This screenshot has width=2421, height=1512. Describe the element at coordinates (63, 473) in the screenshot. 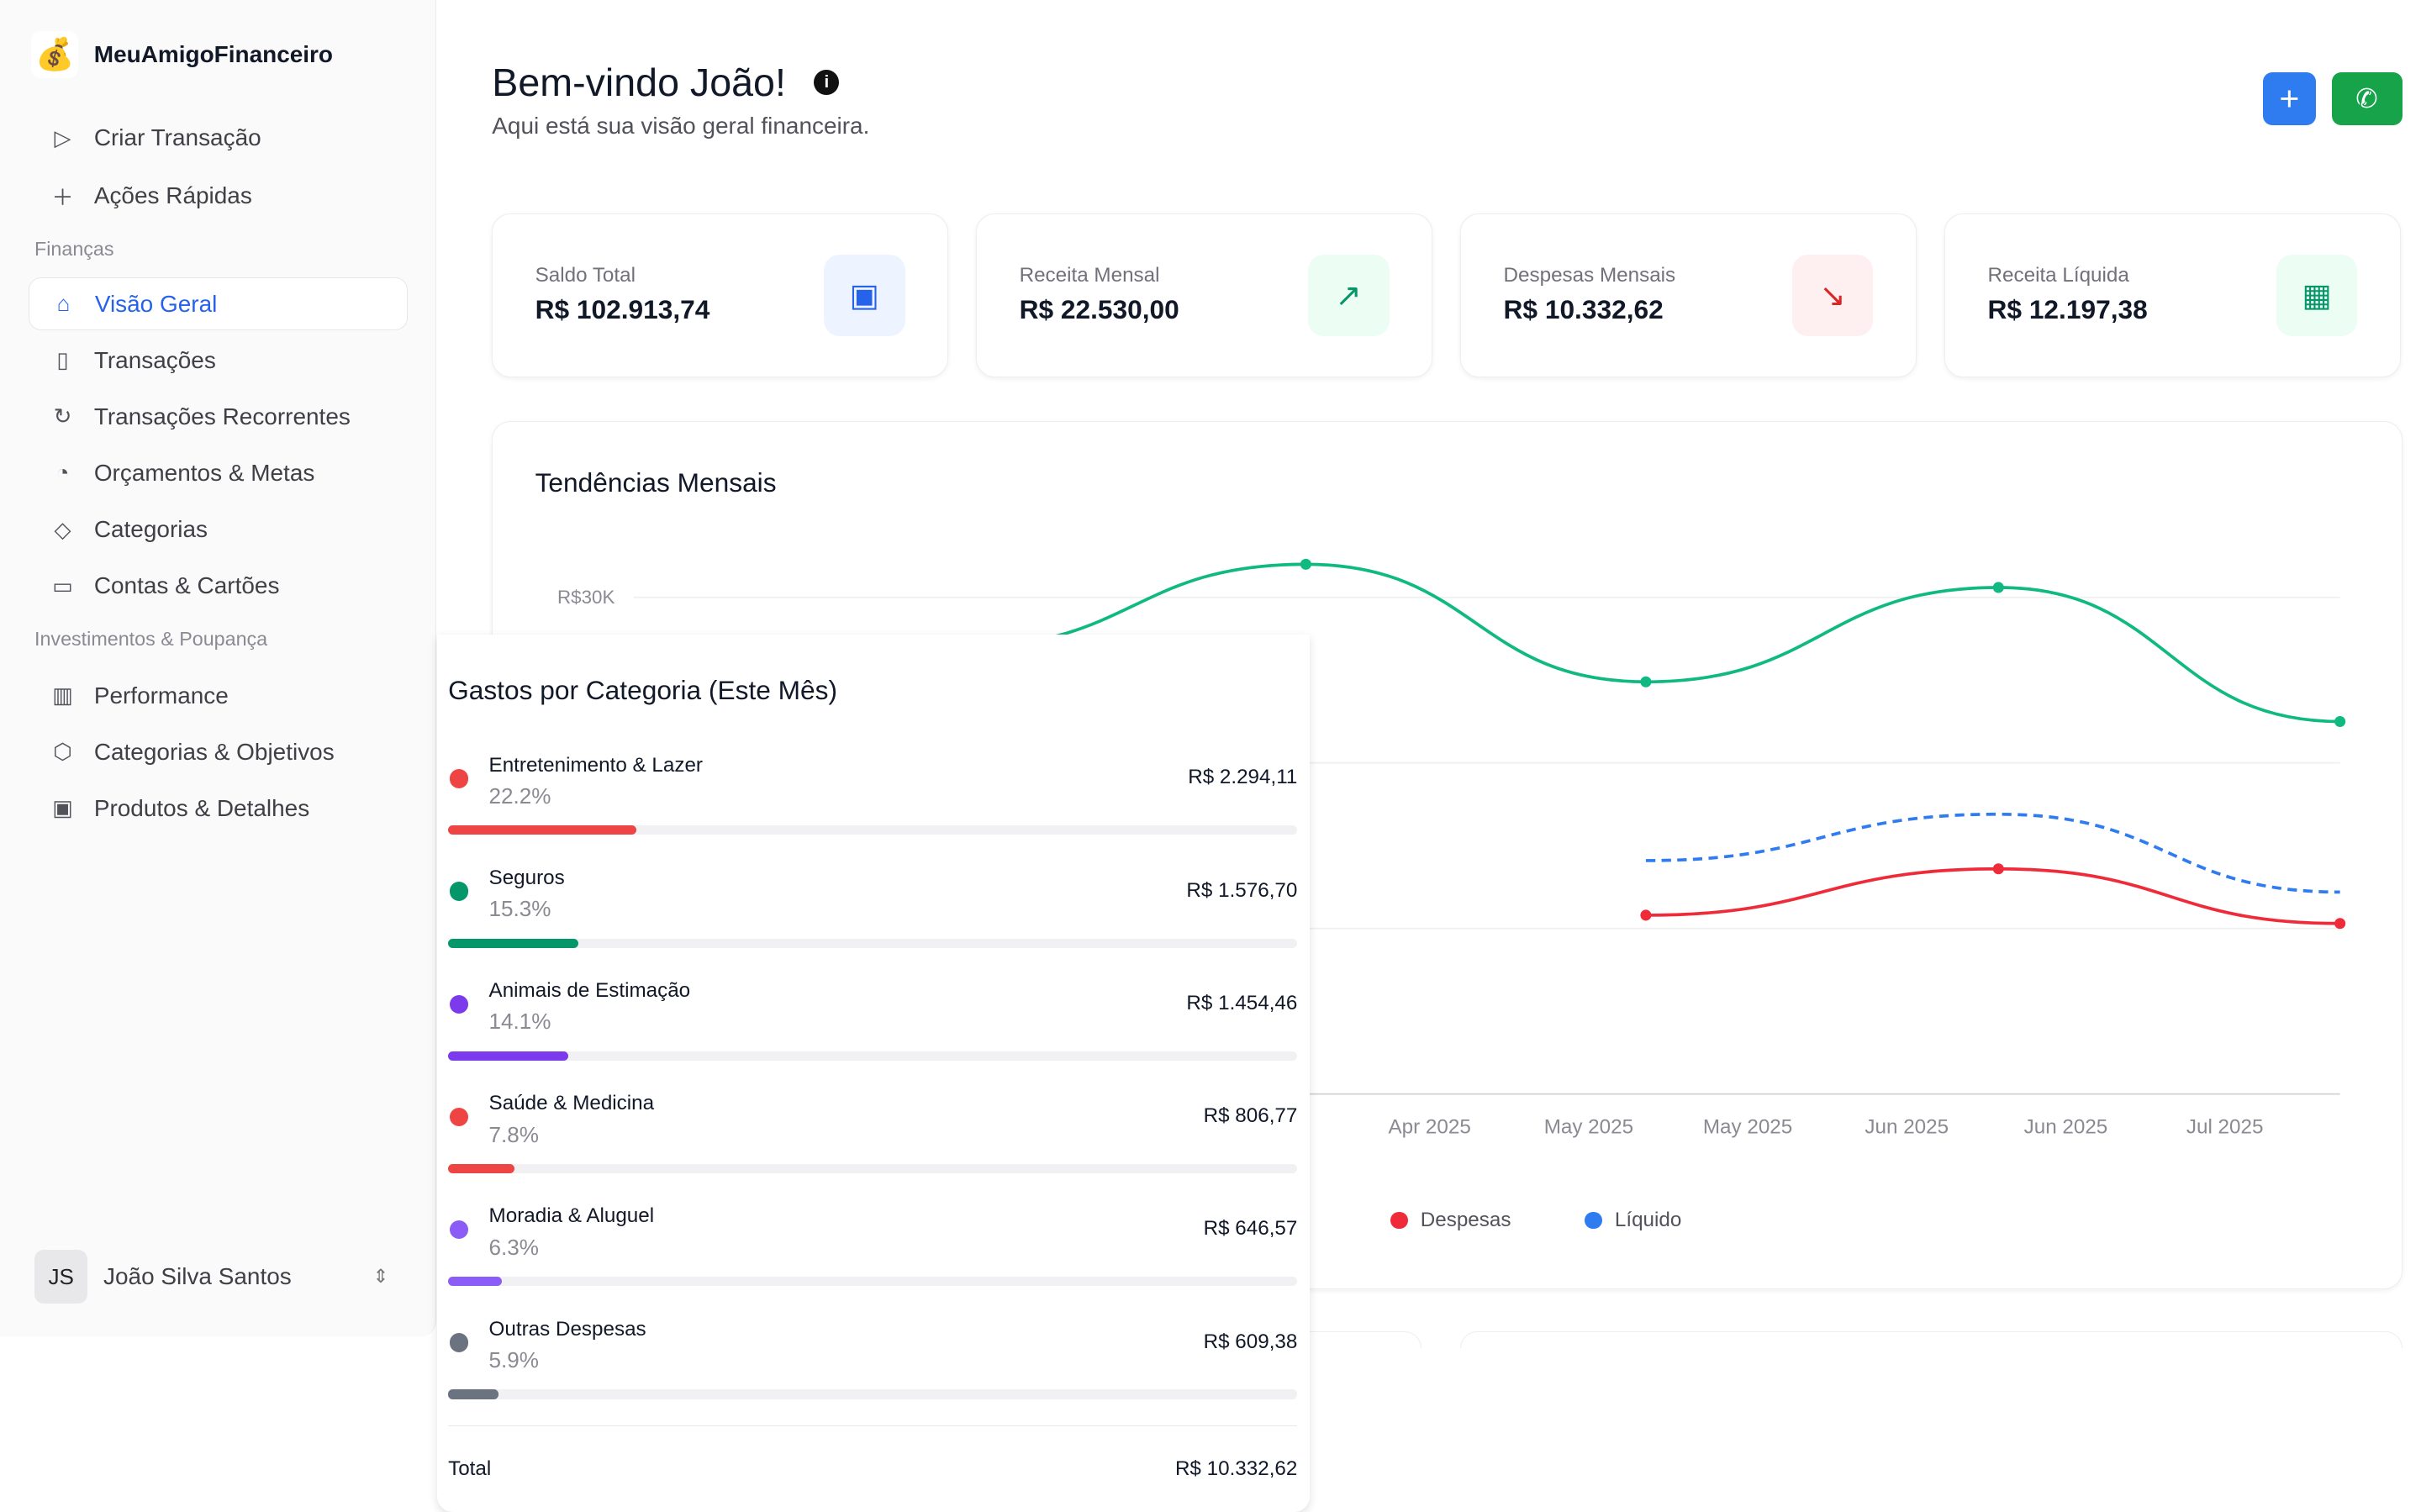

I see `pie-chart-icon: ◔` at that location.